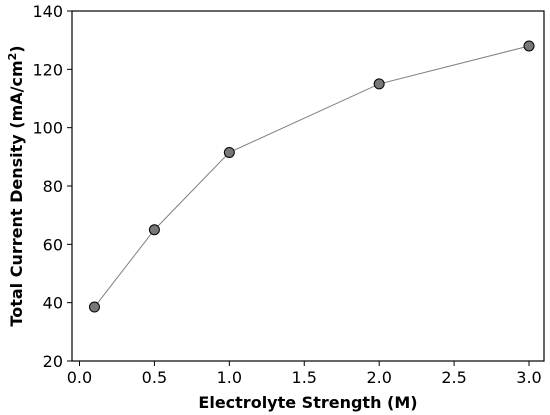 The height and width of the screenshot is (415, 550). Describe the element at coordinates (528, 377) in the screenshot. I see `x-tick-label: 3.0` at that location.